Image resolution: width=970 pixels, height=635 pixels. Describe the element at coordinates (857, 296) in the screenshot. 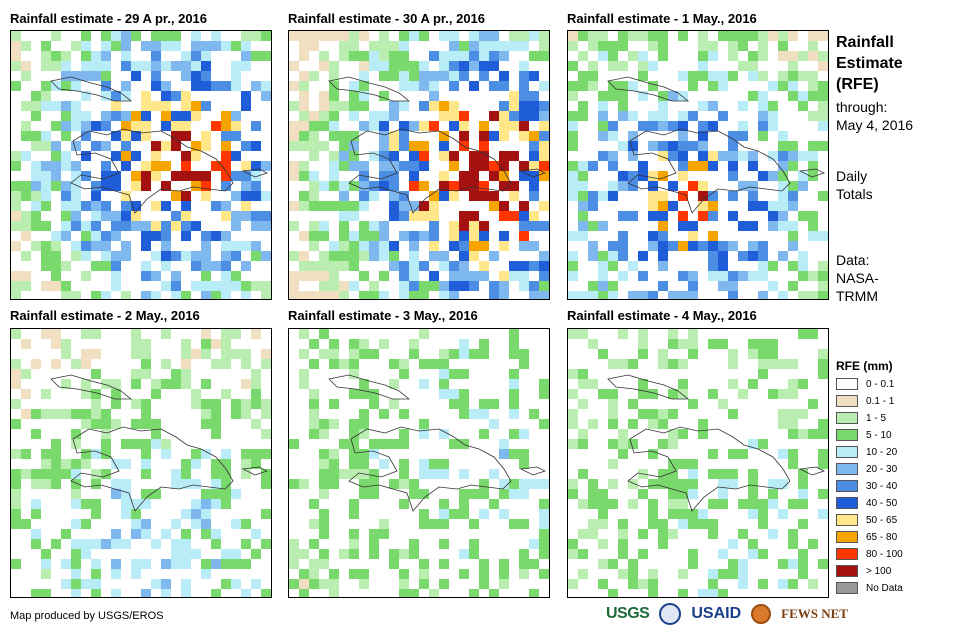

I see `data-source-line: TRMM` at that location.